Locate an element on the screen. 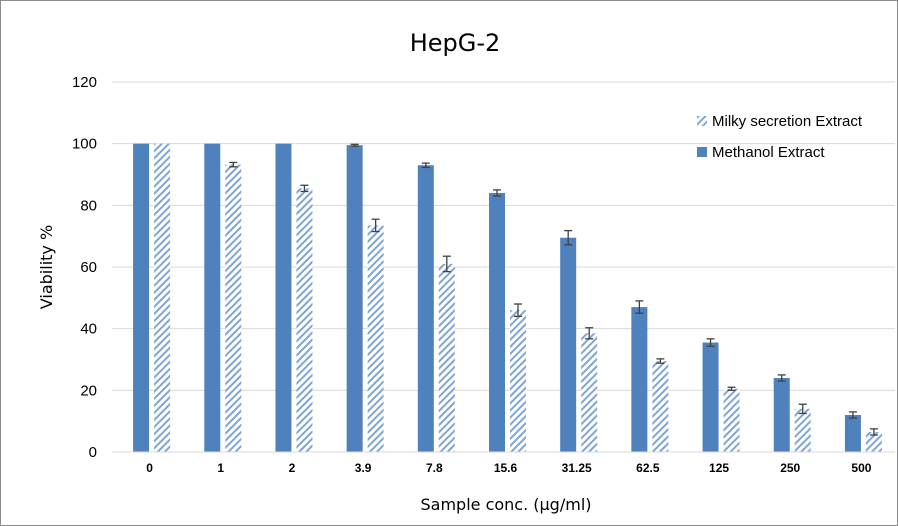 This screenshot has width=898, height=526. legend-label: Milky secretion Extract is located at coordinates (787, 121).